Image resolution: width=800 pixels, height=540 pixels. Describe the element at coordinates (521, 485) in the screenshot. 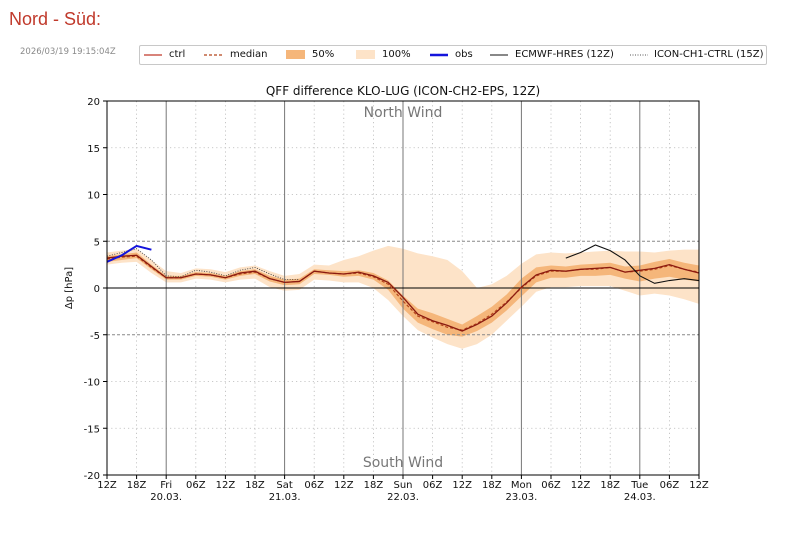

I see `x-tick-label: Mon` at that location.